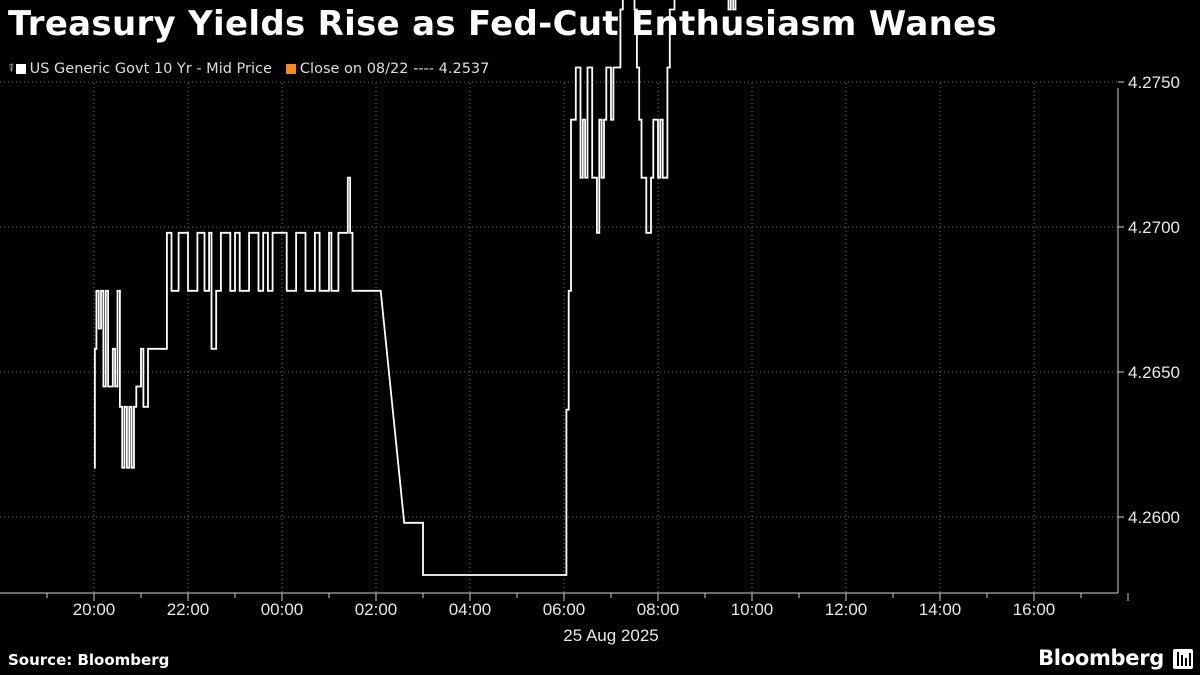 This screenshot has height=675, width=1200. I want to click on x-tick-label: 02:00, so click(376, 609).